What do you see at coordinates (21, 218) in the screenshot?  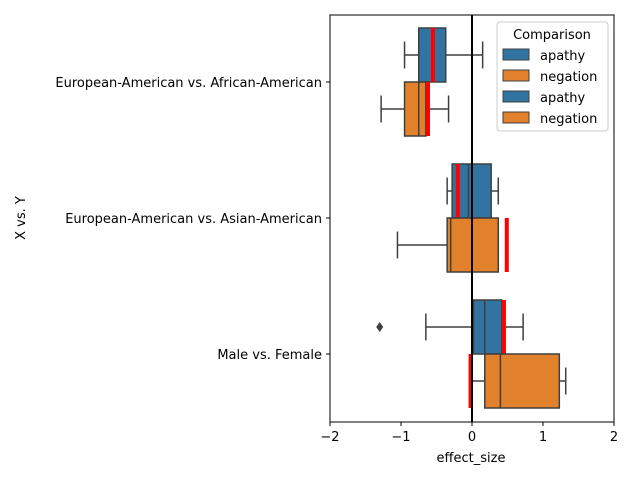 I see `y-axis-title: X vs. Y` at bounding box center [21, 218].